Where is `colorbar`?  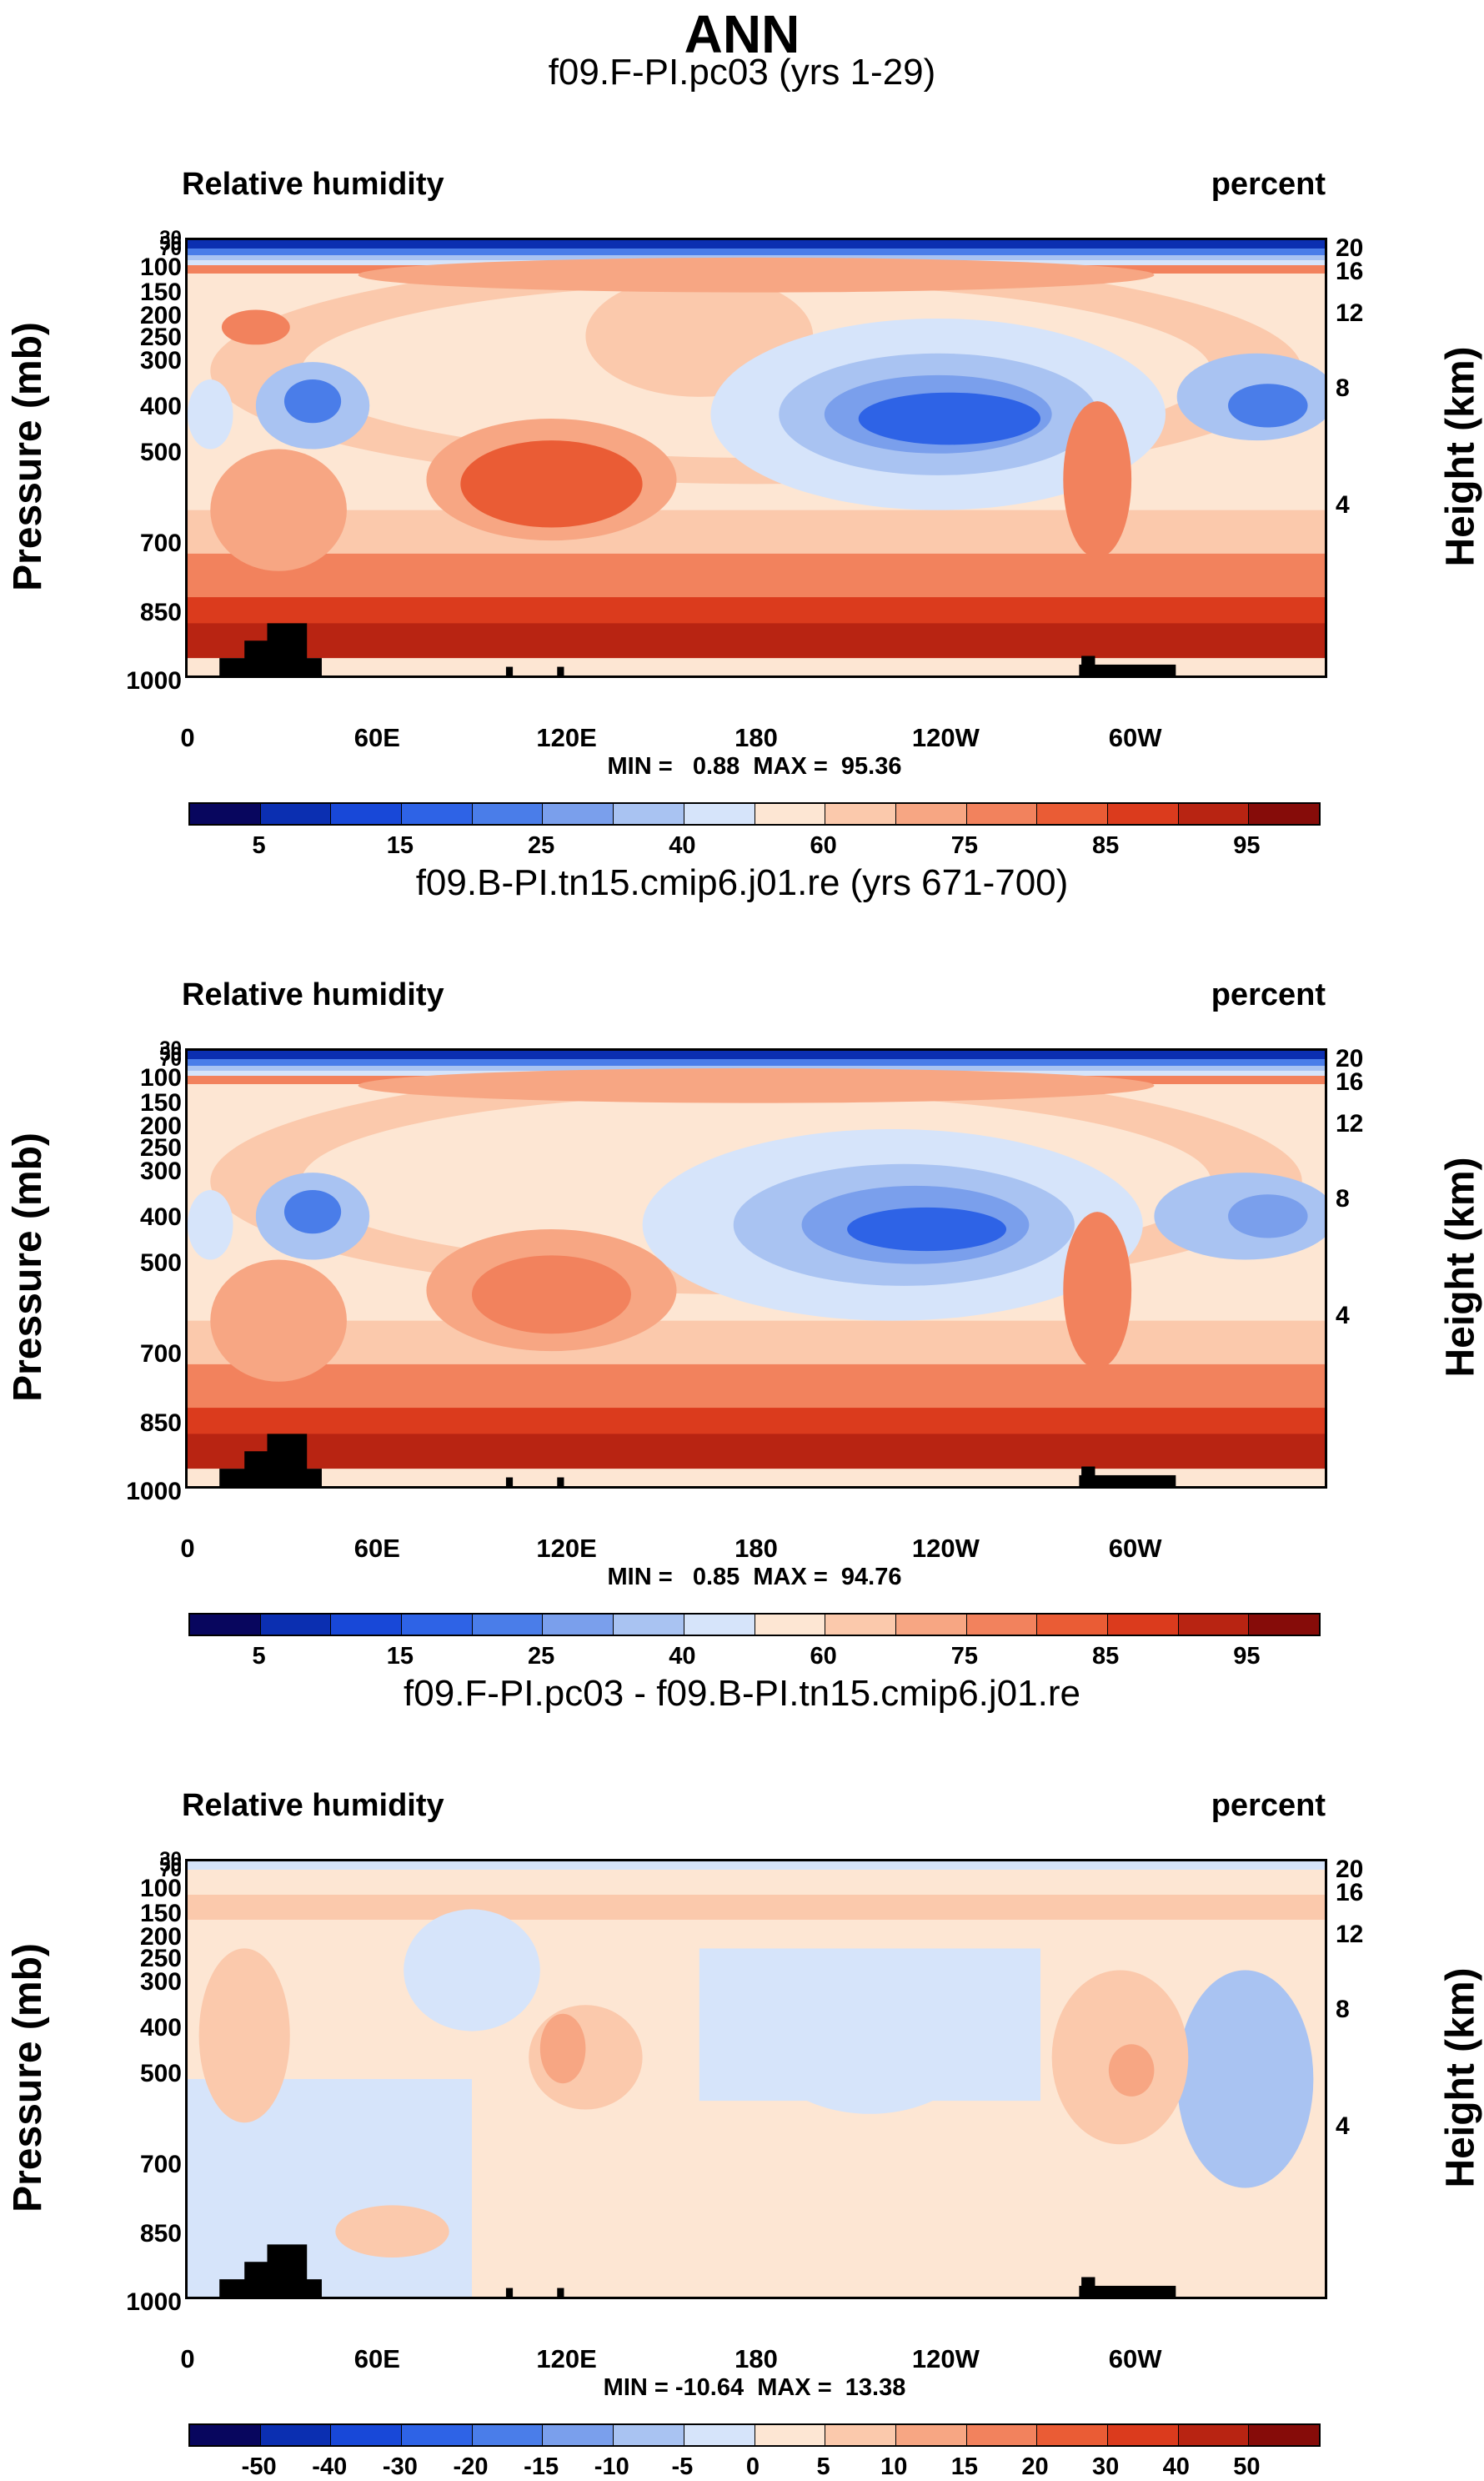
colorbar is located at coordinates (754, 2435).